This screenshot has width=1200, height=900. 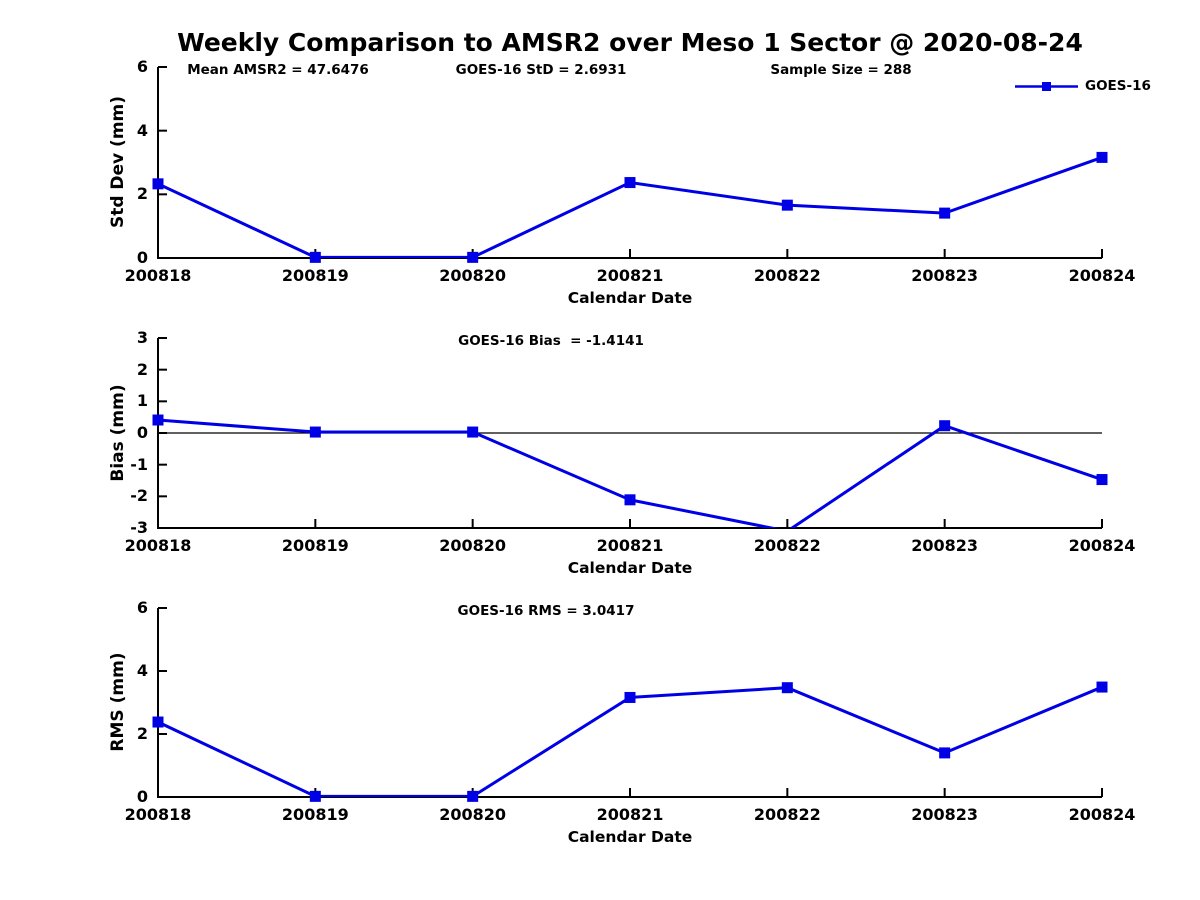 I want to click on legend: GOES-16, so click(x=1083, y=86).